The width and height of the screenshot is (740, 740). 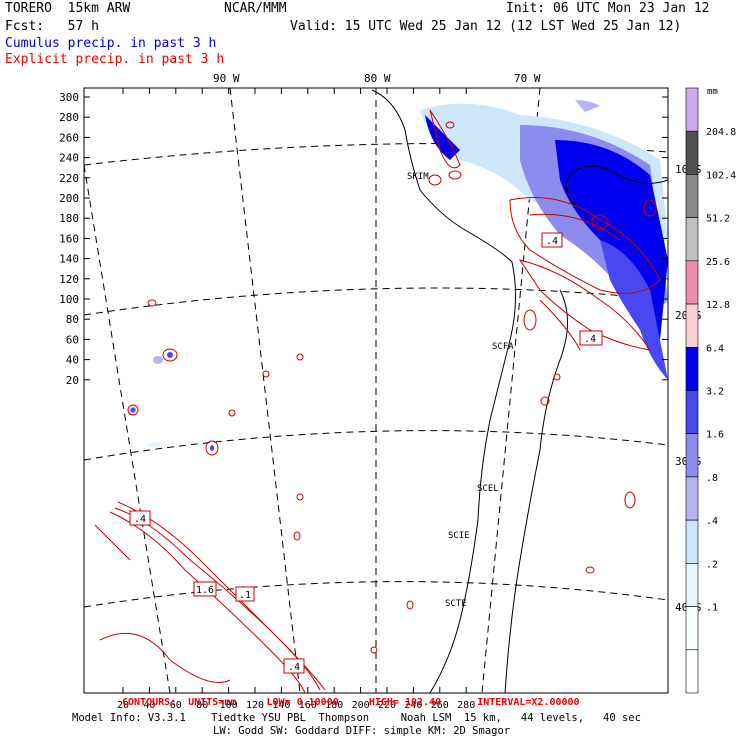 I want to click on y-tick-label: 60, so click(x=72, y=339).